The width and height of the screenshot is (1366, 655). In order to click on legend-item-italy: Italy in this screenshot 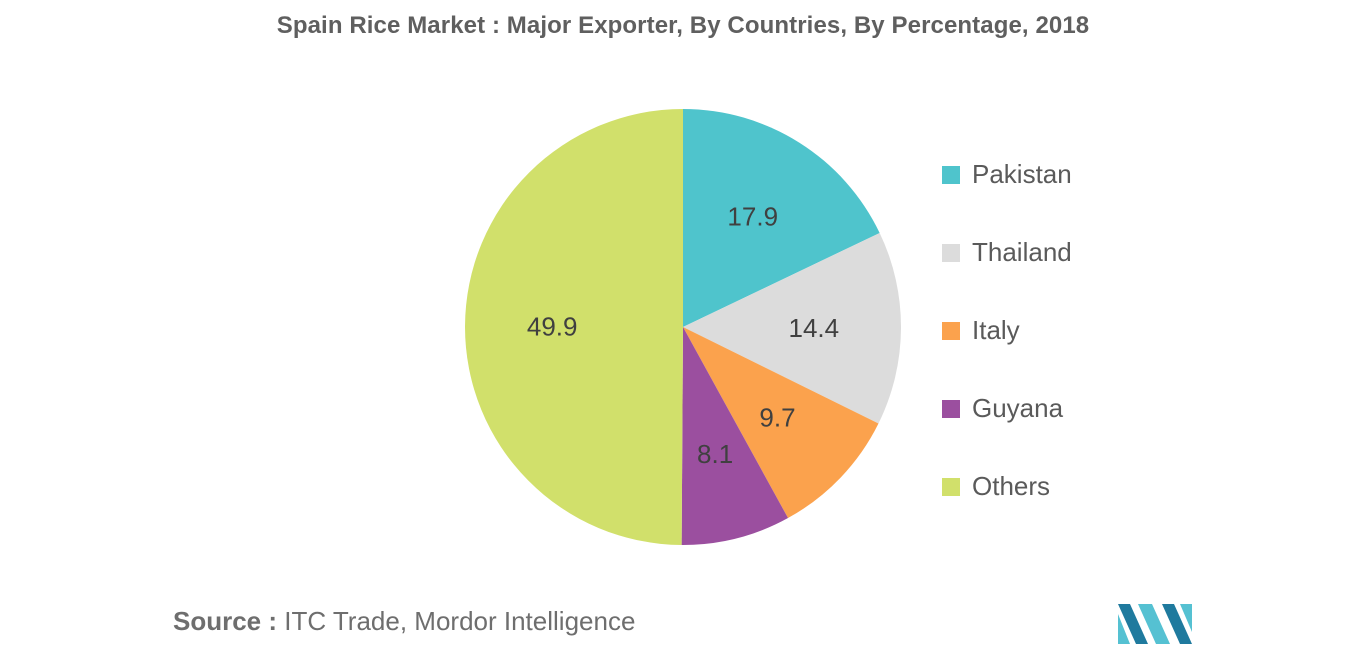, I will do `click(1007, 330)`.